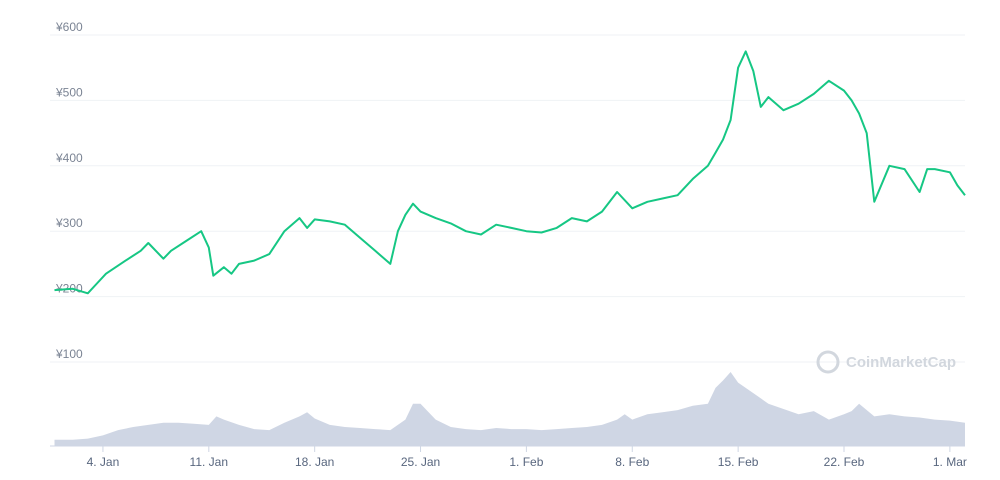 The image size is (1000, 480). What do you see at coordinates (103, 462) in the screenshot?
I see `x-tick-label: 4. Jan` at bounding box center [103, 462].